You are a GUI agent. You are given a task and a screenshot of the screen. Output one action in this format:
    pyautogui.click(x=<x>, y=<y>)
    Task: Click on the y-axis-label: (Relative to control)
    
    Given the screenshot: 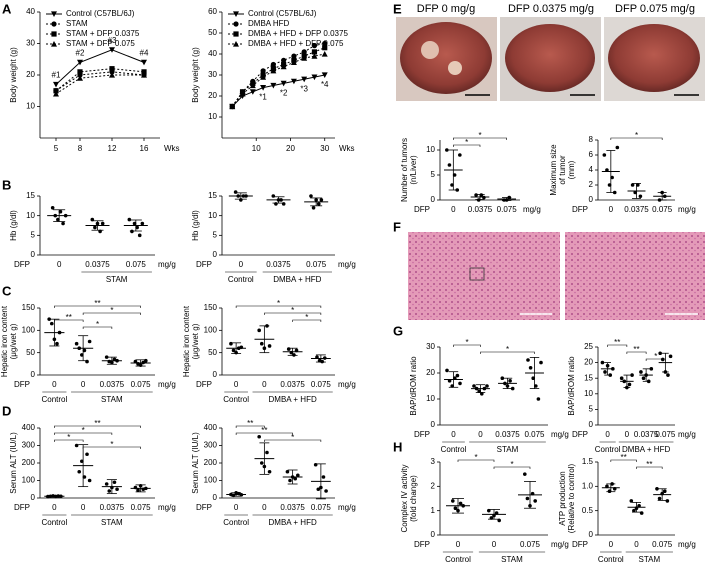 What is the action you would take?
    pyautogui.click(x=571, y=498)
    